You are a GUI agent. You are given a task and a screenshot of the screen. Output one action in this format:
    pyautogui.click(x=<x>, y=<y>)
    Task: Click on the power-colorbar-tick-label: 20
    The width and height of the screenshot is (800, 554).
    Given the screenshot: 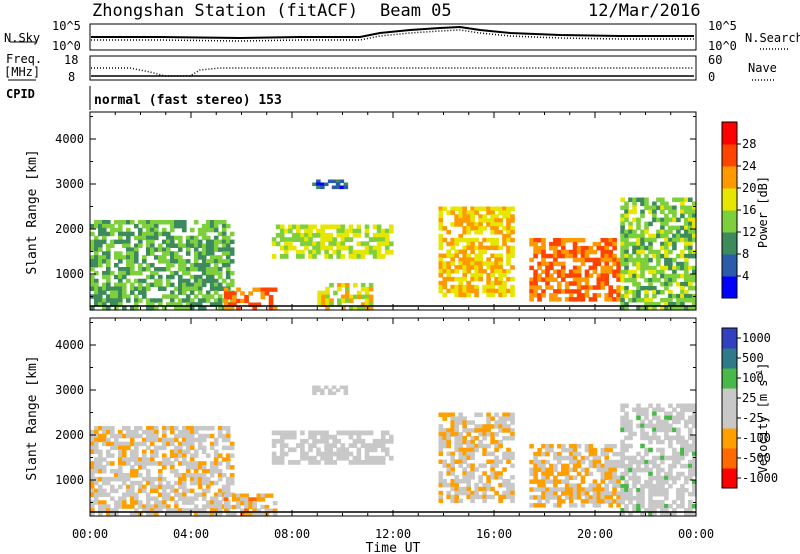 What is the action you would take?
    pyautogui.click(x=749, y=188)
    